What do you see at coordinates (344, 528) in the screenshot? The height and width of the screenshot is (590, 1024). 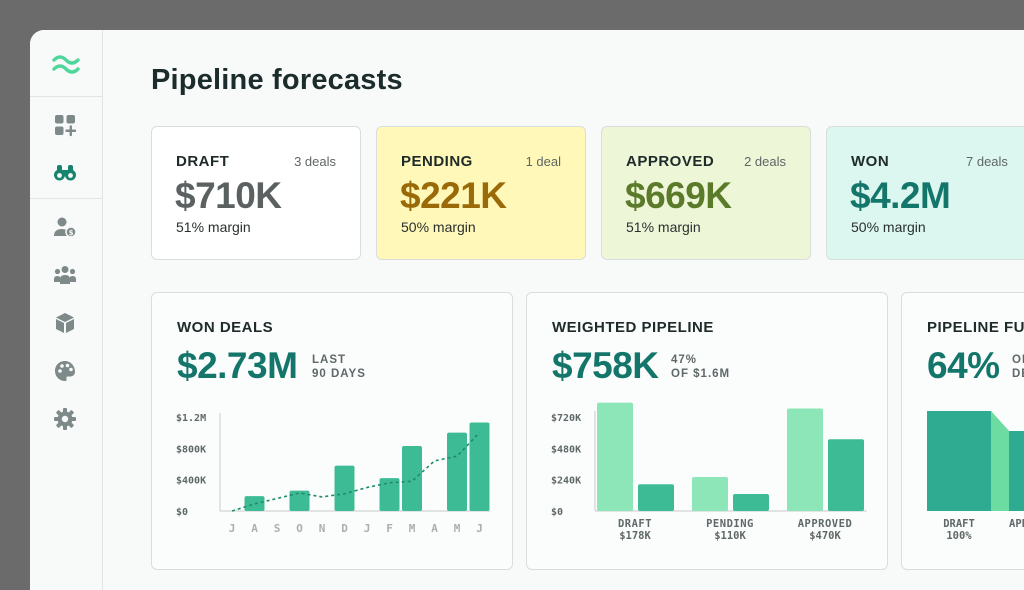 I see `x-tick-label: D` at bounding box center [344, 528].